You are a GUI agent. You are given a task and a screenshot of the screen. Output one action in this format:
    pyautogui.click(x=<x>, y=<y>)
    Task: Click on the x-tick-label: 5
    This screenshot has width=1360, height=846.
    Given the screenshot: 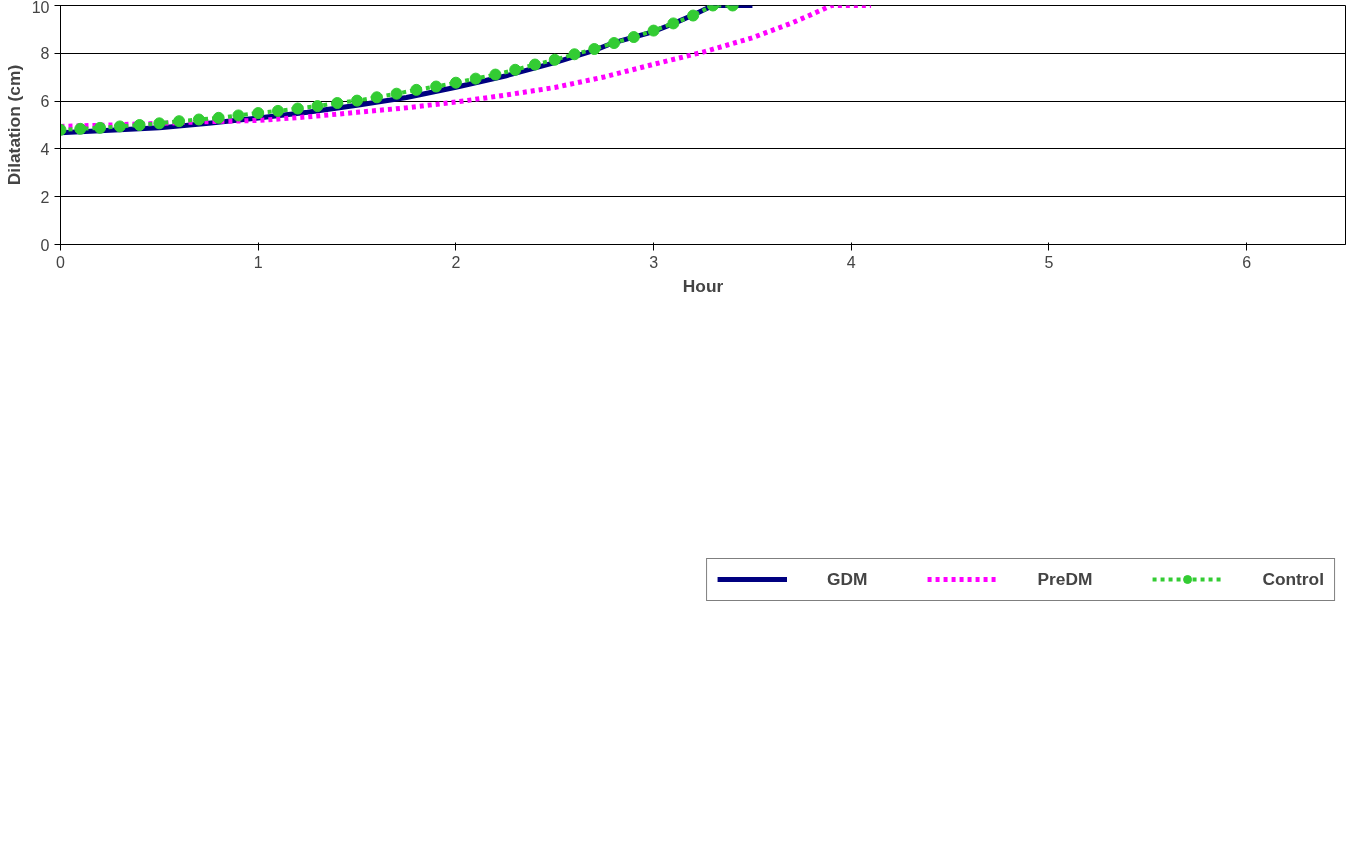 What is the action you would take?
    pyautogui.click(x=1049, y=262)
    